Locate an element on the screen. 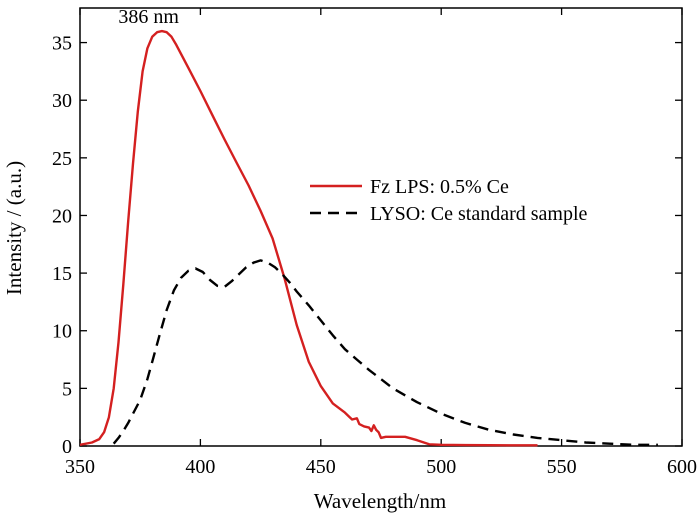 Image resolution: width=700 pixels, height=517 pixels. x-tick-label: 450 is located at coordinates (321, 467).